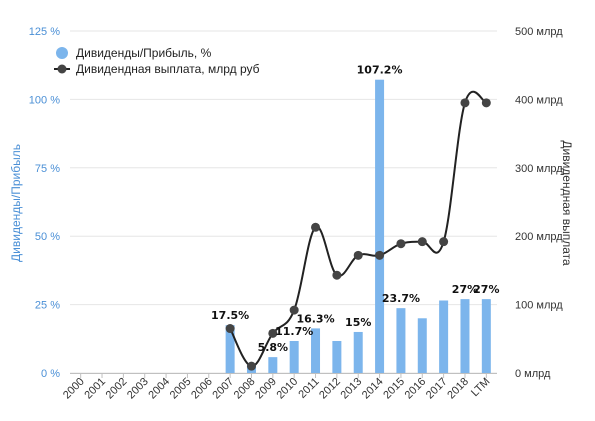  I want to click on left-tick-label: 125 %, so click(44, 32).